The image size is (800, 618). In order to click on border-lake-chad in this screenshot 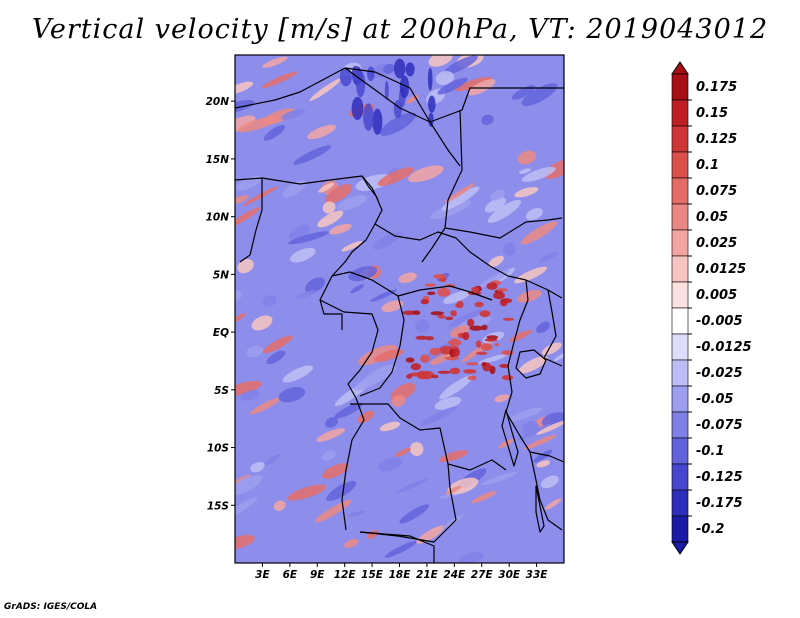, I will do `click(372, 208)`.